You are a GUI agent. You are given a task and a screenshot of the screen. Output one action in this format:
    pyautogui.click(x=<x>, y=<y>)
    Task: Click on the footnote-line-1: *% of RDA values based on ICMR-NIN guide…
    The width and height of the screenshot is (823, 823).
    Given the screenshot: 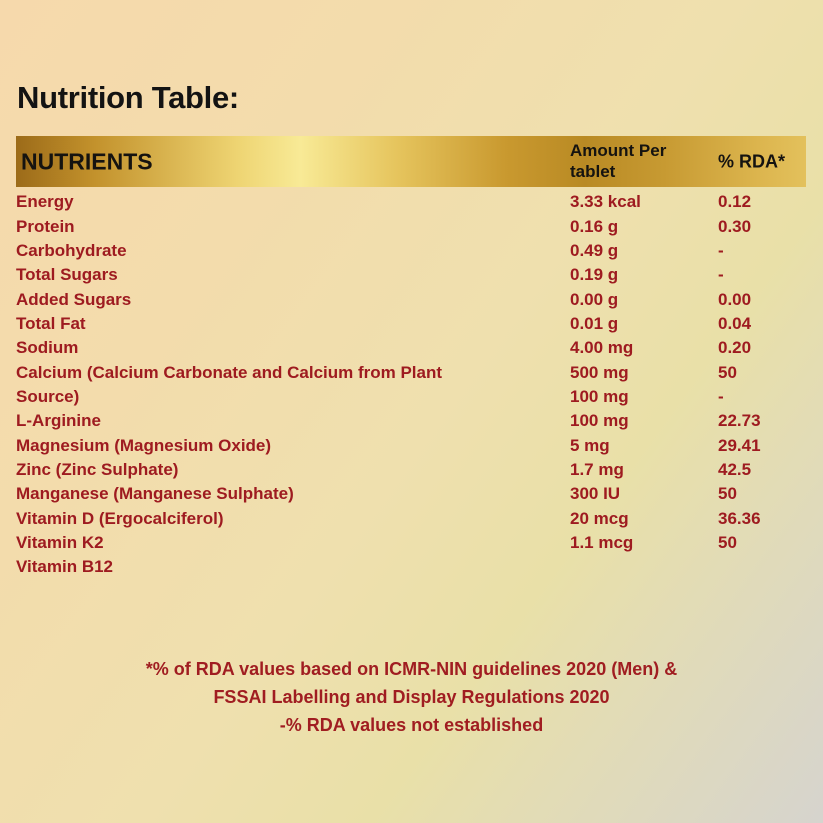 What is the action you would take?
    pyautogui.click(x=411, y=669)
    